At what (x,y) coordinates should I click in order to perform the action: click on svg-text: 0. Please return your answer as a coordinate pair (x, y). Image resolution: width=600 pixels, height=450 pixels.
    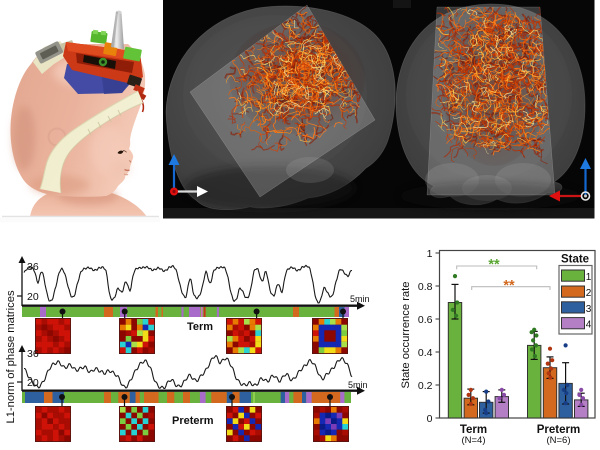
    Looking at the image, I should click on (430, 419).